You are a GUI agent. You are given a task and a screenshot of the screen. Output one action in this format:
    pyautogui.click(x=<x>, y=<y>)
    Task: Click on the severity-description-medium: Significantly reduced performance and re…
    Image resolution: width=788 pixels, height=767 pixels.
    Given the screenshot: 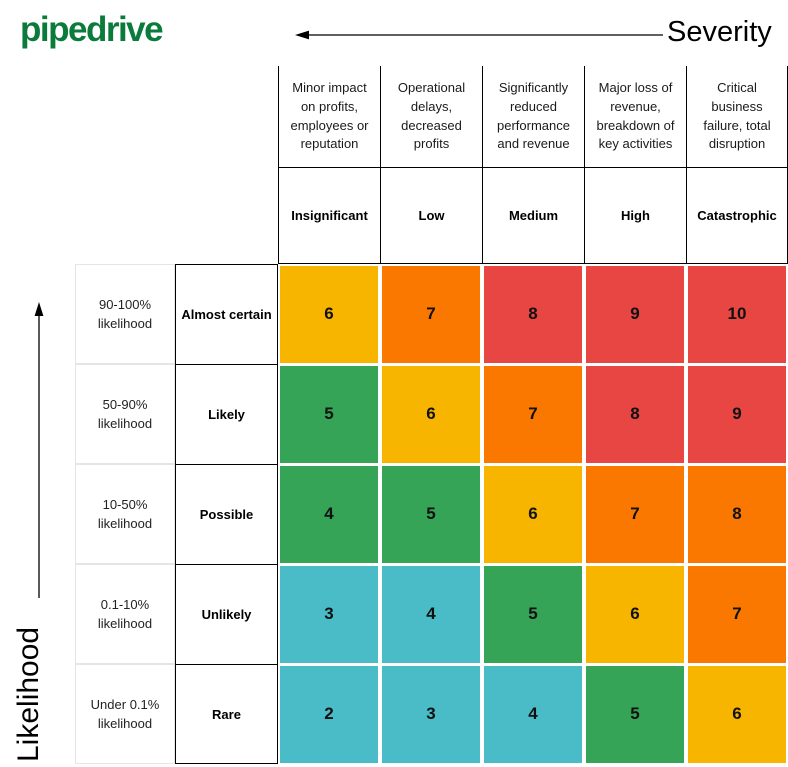 What is the action you would take?
    pyautogui.click(x=533, y=116)
    